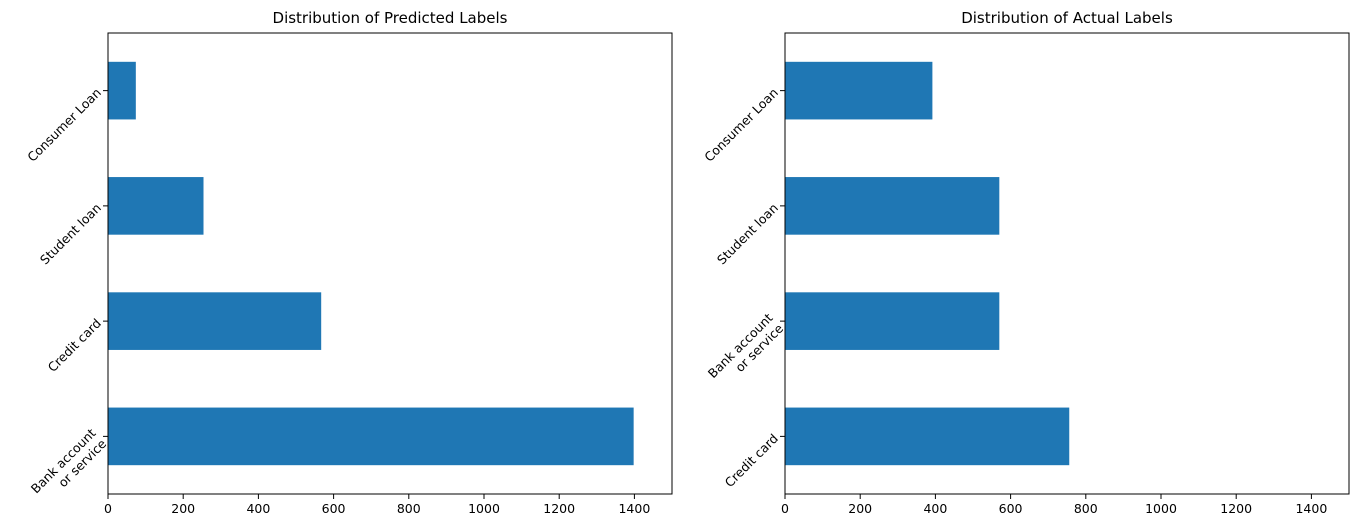 The width and height of the screenshot is (1358, 528). I want to click on y-tick-label-1: Credit card, so click(751, 460).